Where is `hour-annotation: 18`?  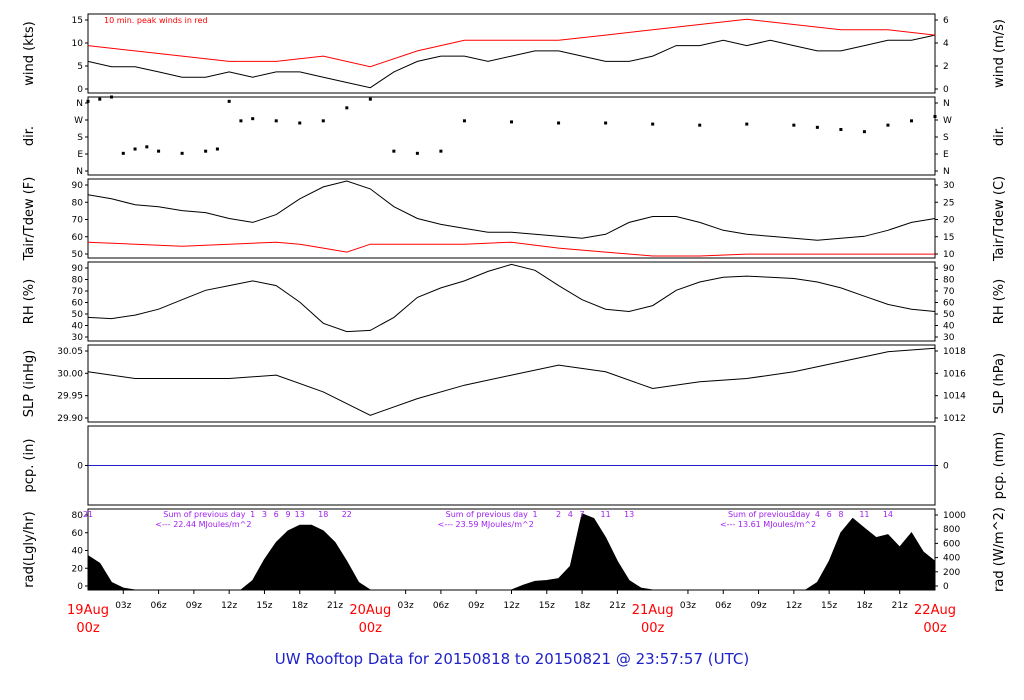 hour-annotation: 18 is located at coordinates (323, 514).